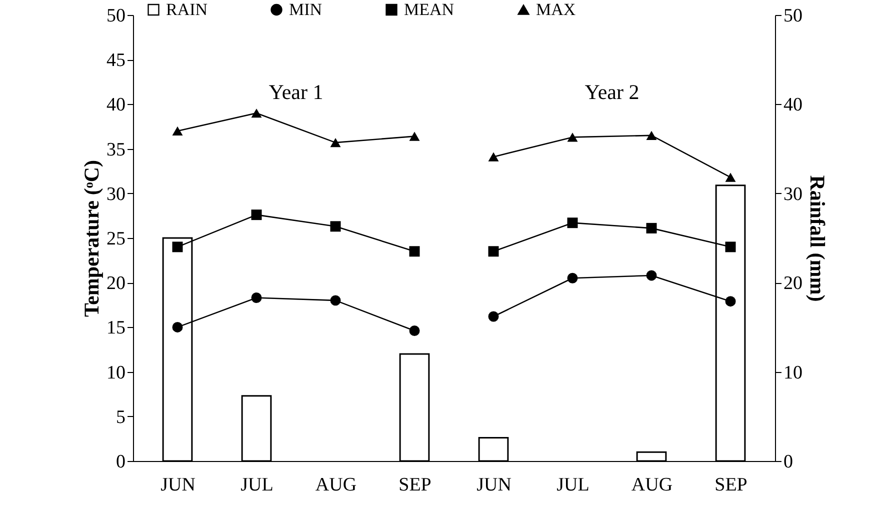 The image size is (889, 519). What do you see at coordinates (612, 92) in the screenshot?
I see `annotation: Year 2` at bounding box center [612, 92].